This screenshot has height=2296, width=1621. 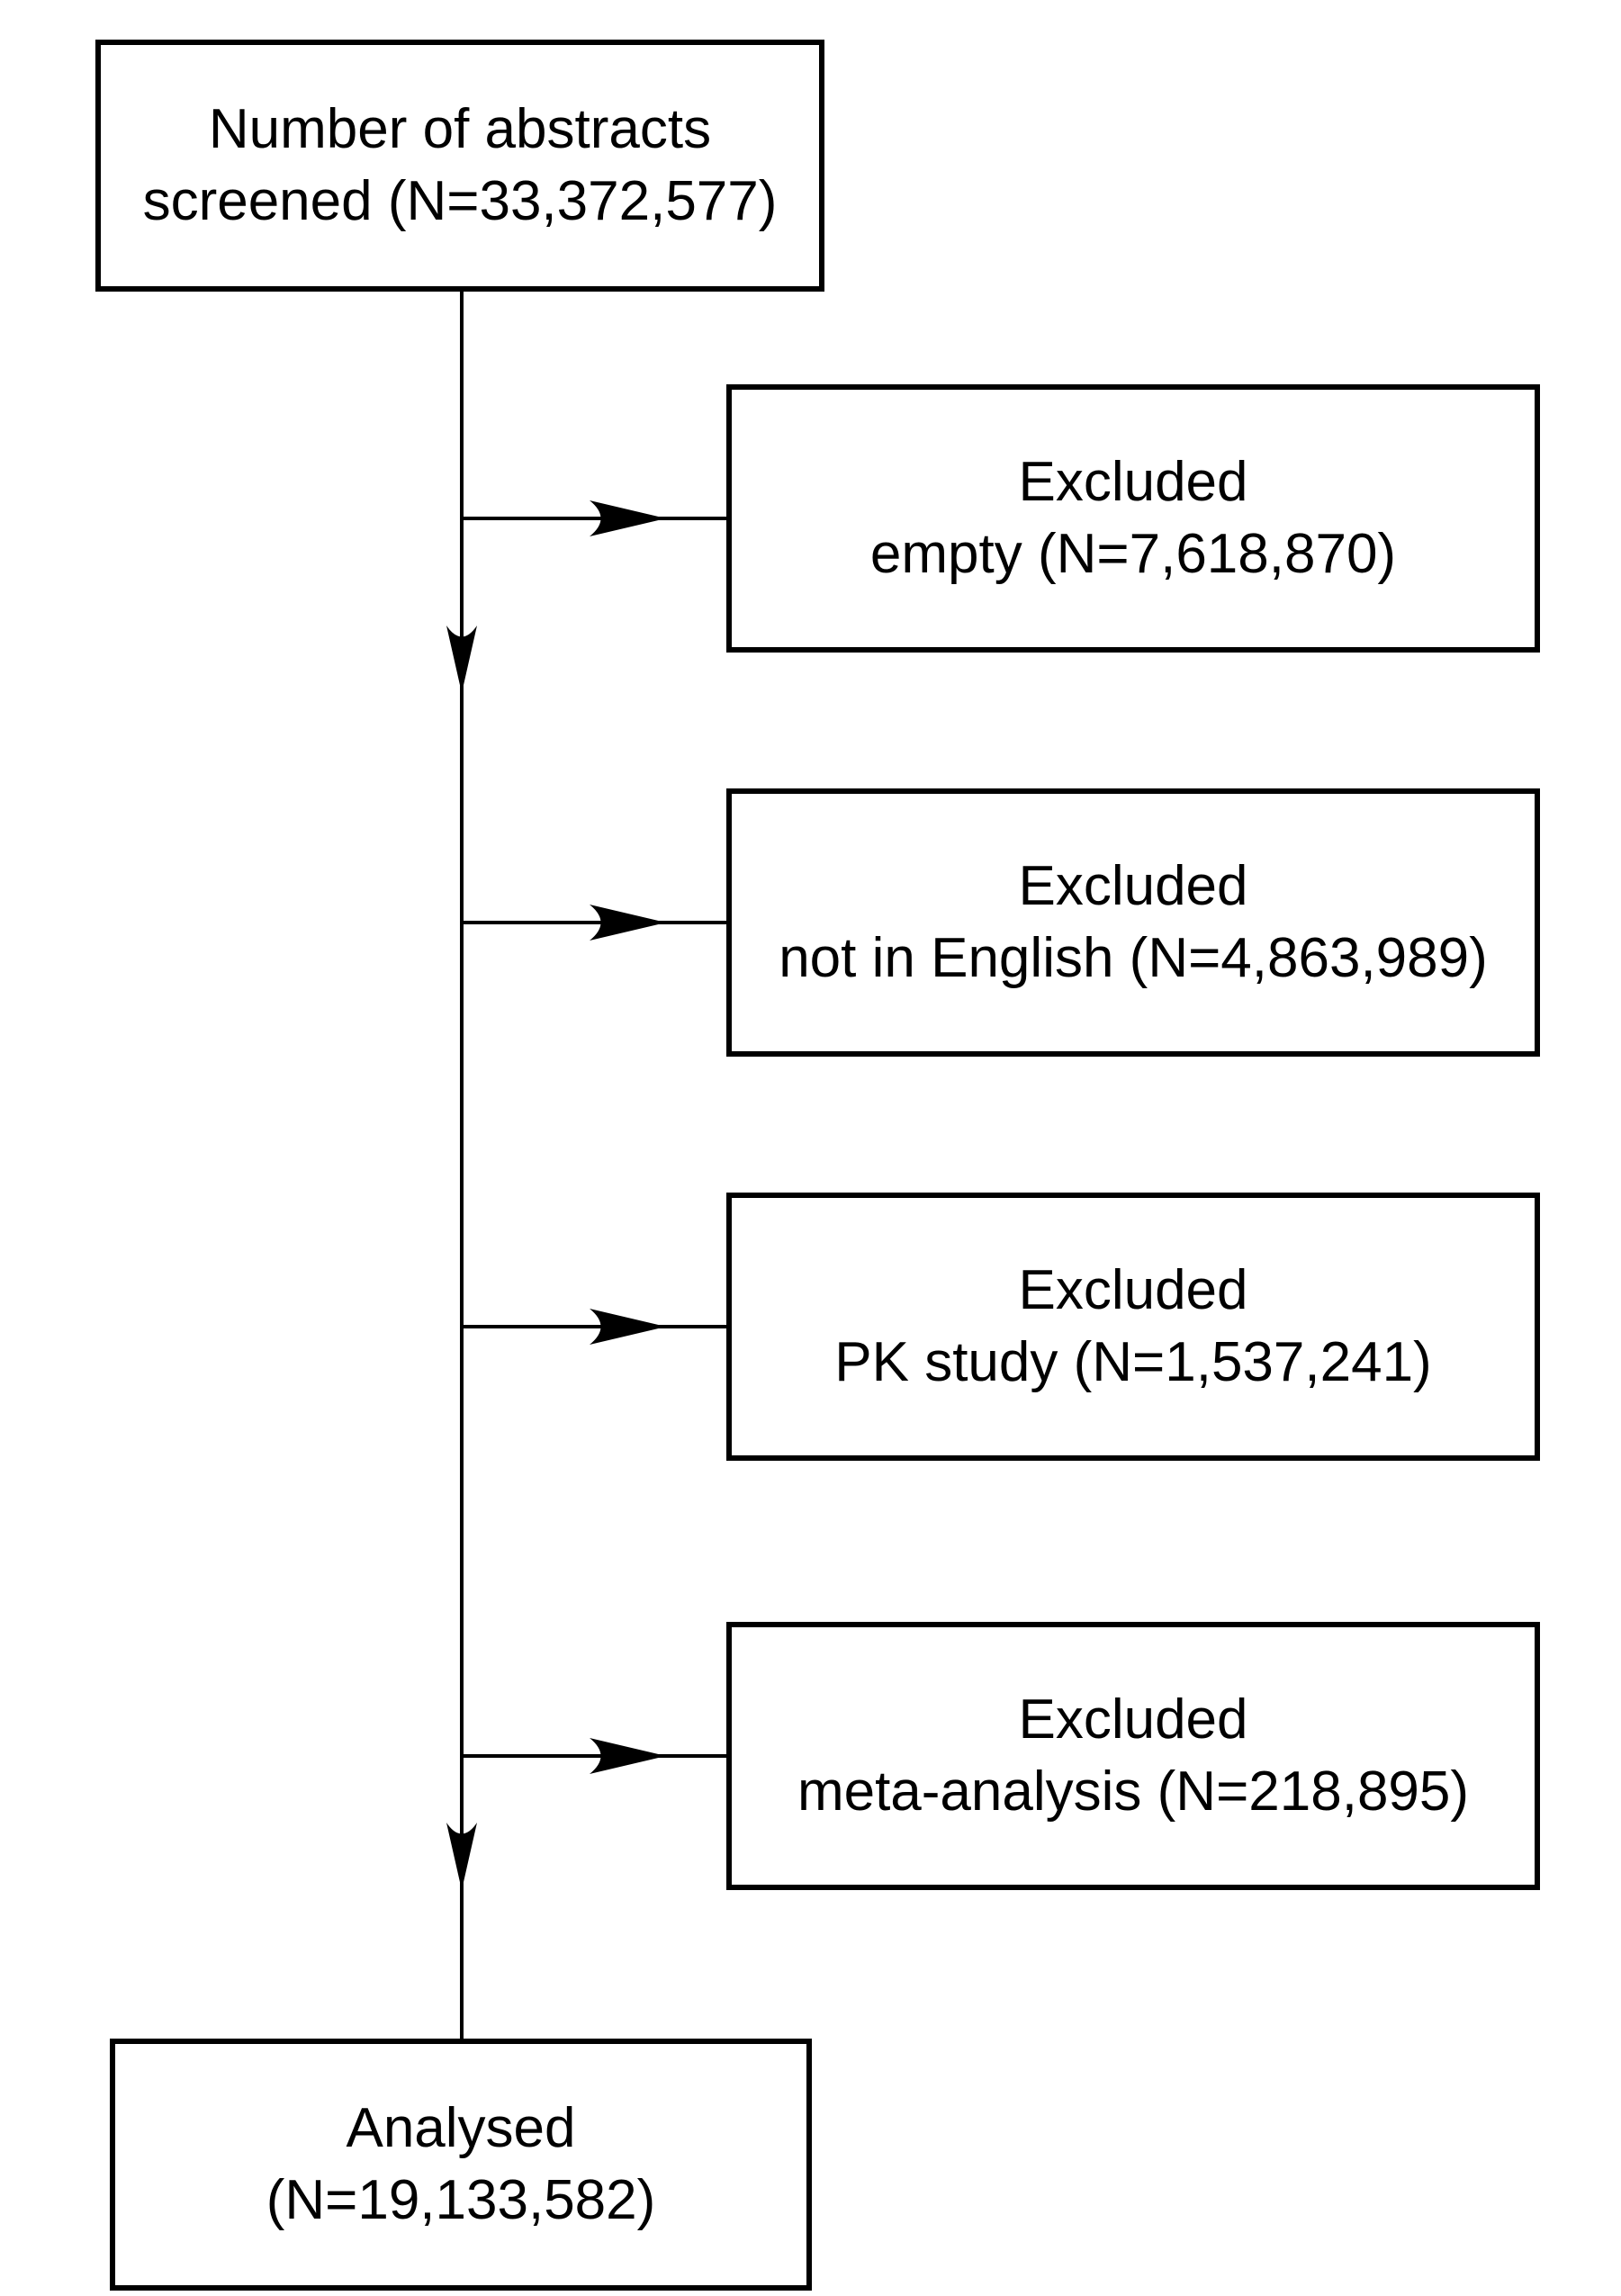 What do you see at coordinates (1133, 1327) in the screenshot?
I see `excluded-pk-box: Excluded PK study (N=1,537,241)` at bounding box center [1133, 1327].